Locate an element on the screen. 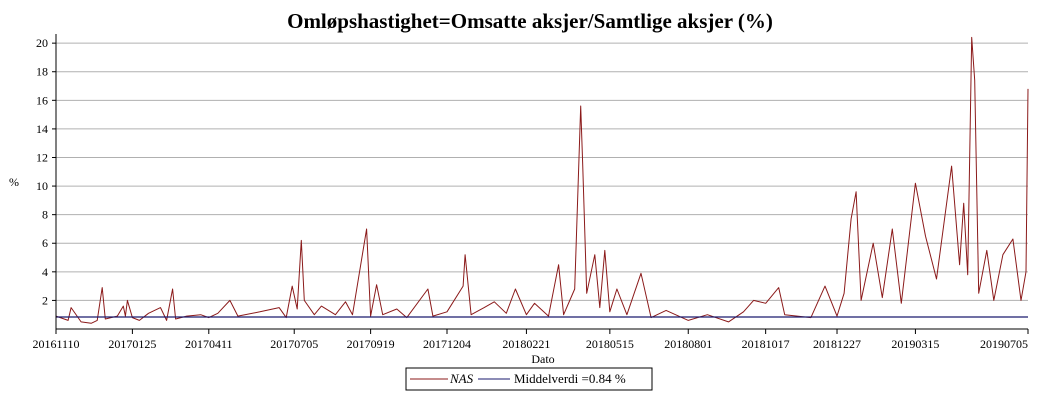 Image resolution: width=1058 pixels, height=400 pixels. y-tick-label-1: 4 is located at coordinates (45, 272).